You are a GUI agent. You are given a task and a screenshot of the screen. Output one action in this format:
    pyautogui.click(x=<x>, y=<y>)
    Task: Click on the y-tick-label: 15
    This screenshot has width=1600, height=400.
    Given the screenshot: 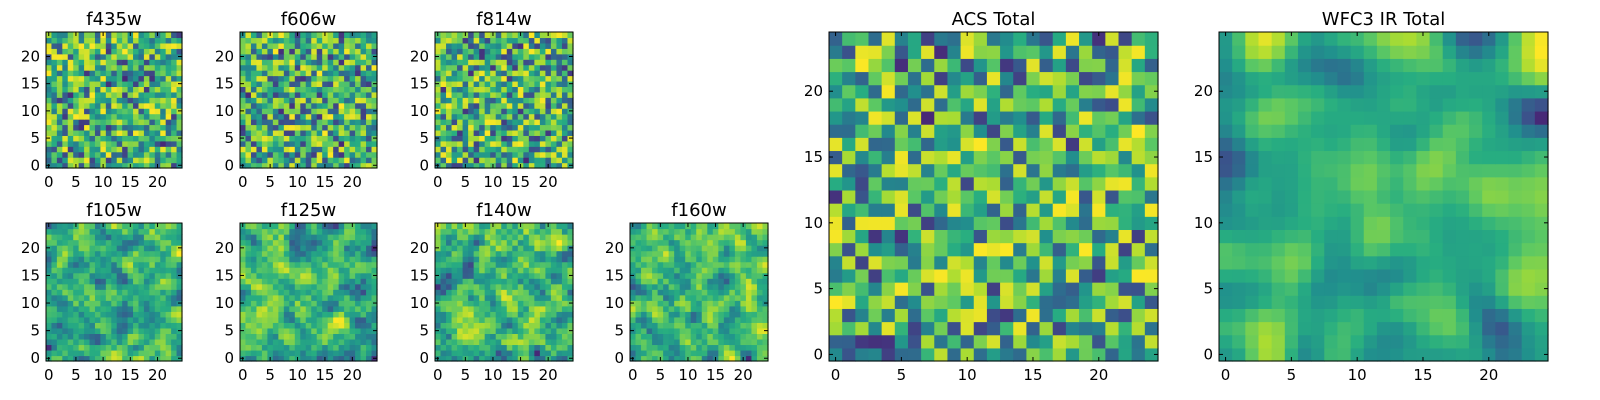 What is the action you would take?
    pyautogui.click(x=30, y=84)
    